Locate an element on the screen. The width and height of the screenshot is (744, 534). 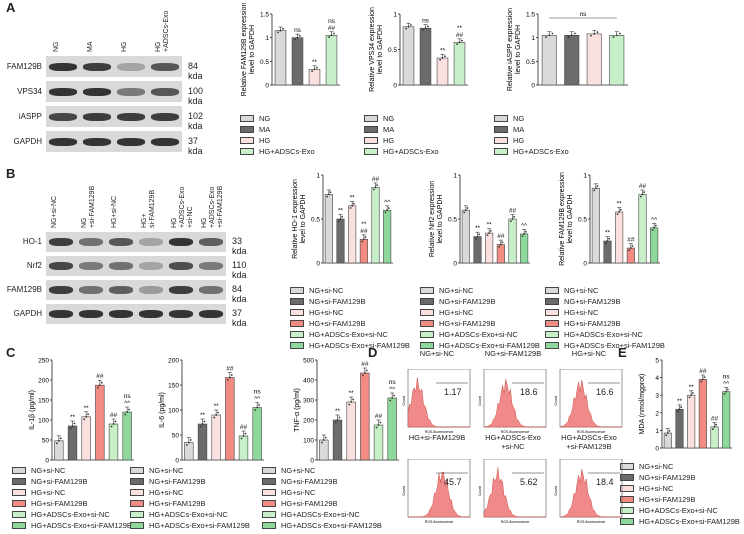
legend: NG MA HG HG+ADSCs-Exo is located at coordinates (531, 135).